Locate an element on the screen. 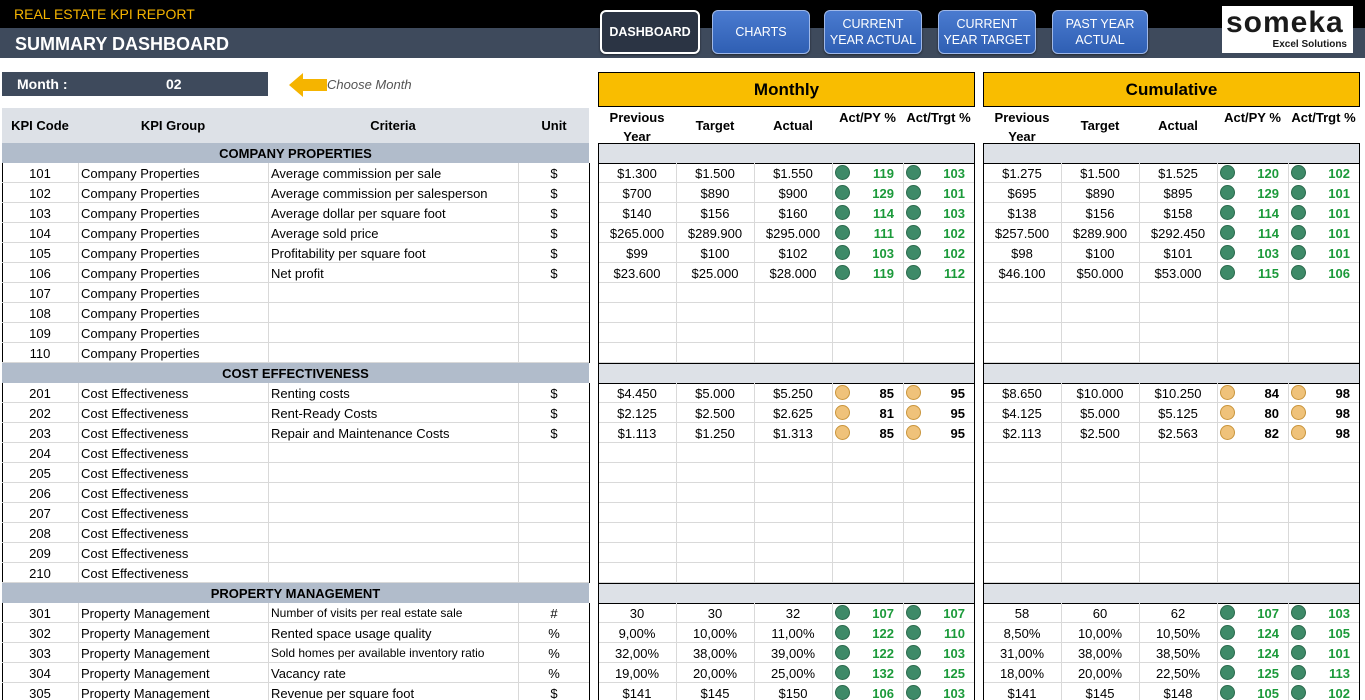 The width and height of the screenshot is (1365, 700). kpi-code: 208 is located at coordinates (40, 533).